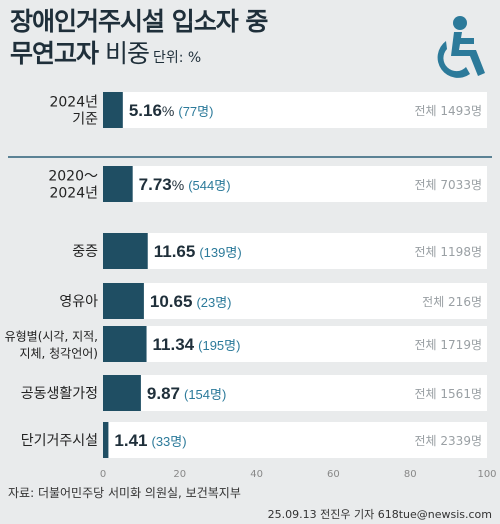 The image size is (500, 524). Describe the element at coordinates (198, 251) in the screenshot. I see `value-label: 11.65 (139명)` at that location.